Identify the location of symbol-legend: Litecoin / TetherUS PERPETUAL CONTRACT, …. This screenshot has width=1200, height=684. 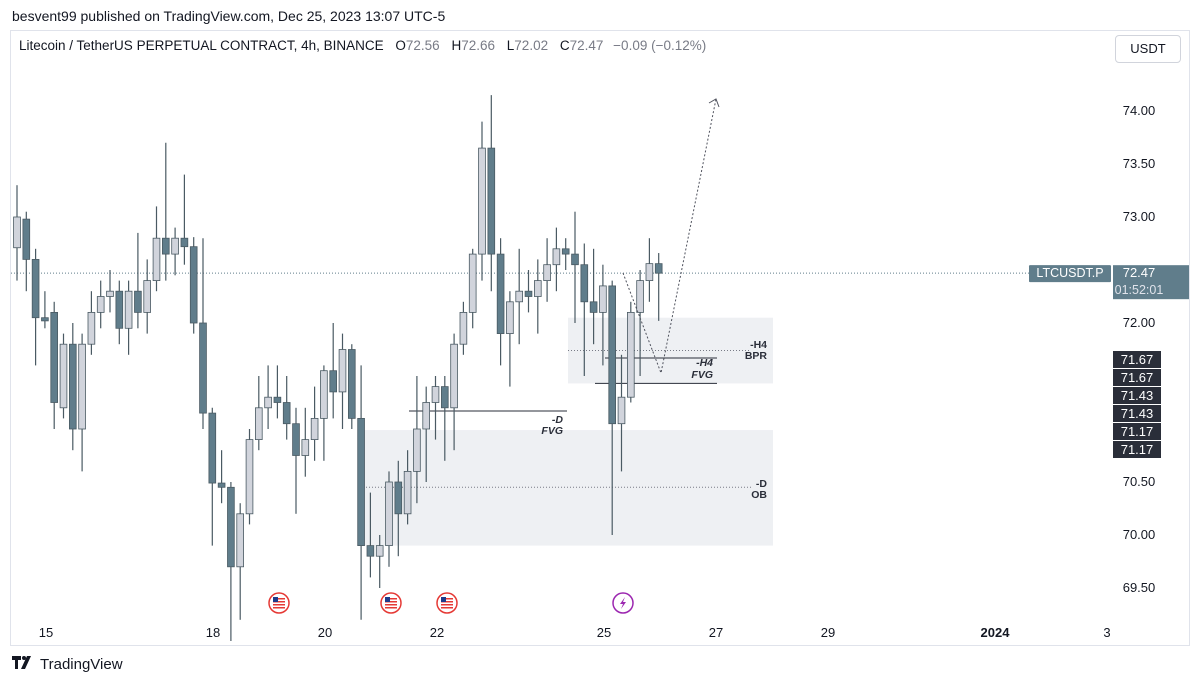
(362, 45).